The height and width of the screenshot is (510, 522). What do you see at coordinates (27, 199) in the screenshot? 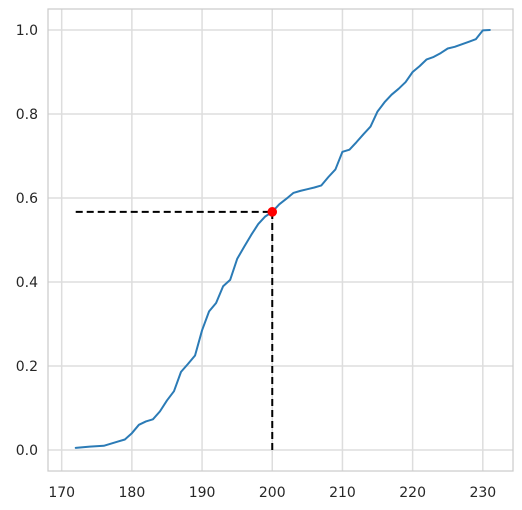
I see `y-tick-label: 0.6` at bounding box center [27, 199].